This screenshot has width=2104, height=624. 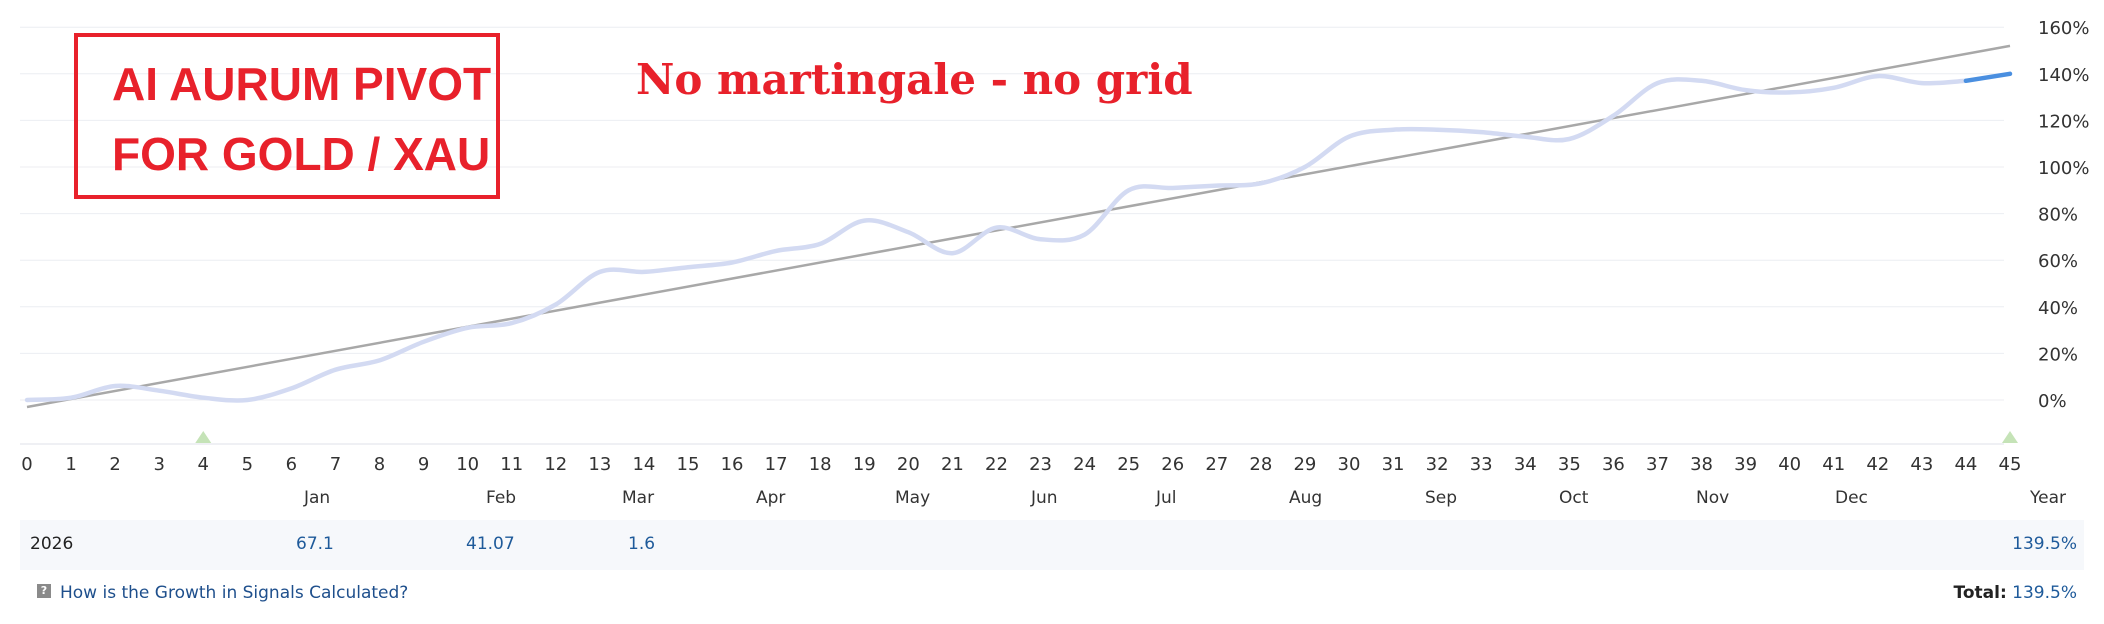 I want to click on x-tick-label: 23, so click(x=1040, y=464).